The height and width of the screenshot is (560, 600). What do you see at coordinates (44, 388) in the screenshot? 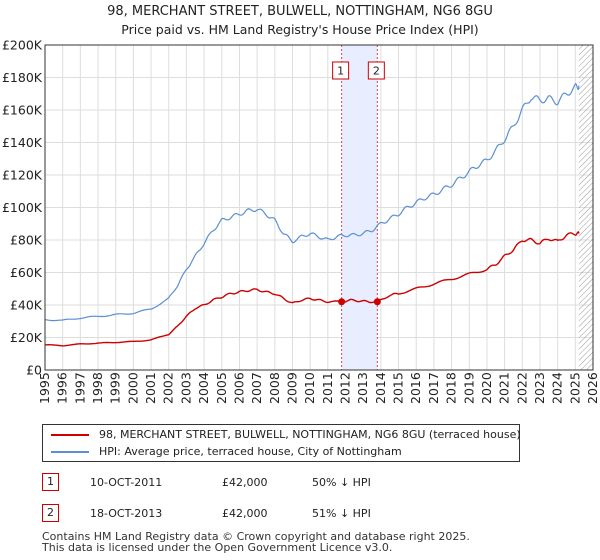
I see `x-tick-label: 1995` at bounding box center [44, 388].